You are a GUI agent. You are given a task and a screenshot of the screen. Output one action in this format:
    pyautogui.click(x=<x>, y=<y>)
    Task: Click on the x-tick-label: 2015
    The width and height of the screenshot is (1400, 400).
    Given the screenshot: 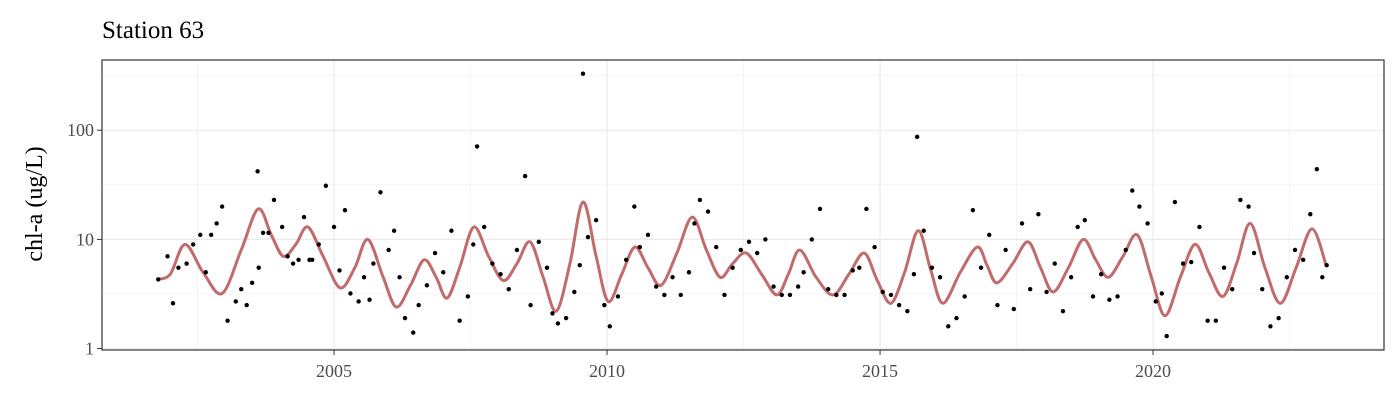 What is the action you would take?
    pyautogui.click(x=880, y=371)
    